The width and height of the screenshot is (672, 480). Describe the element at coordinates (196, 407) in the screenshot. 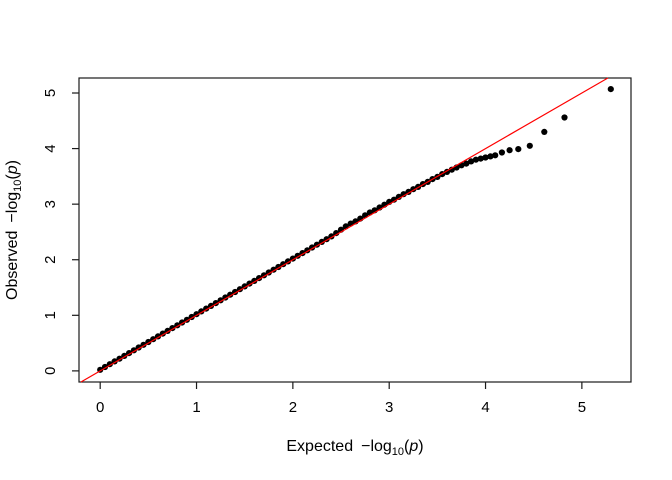

I see `x-tick-label: 1` at that location.